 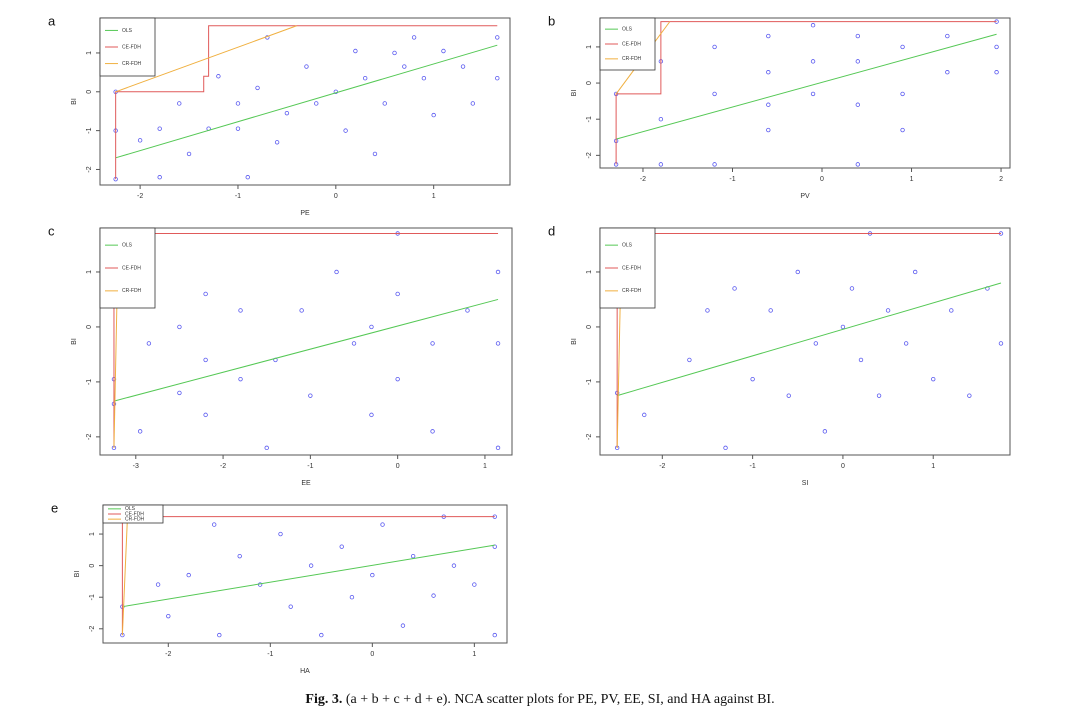 What do you see at coordinates (305, 213) in the screenshot?
I see `x-axis-label: PE` at bounding box center [305, 213].